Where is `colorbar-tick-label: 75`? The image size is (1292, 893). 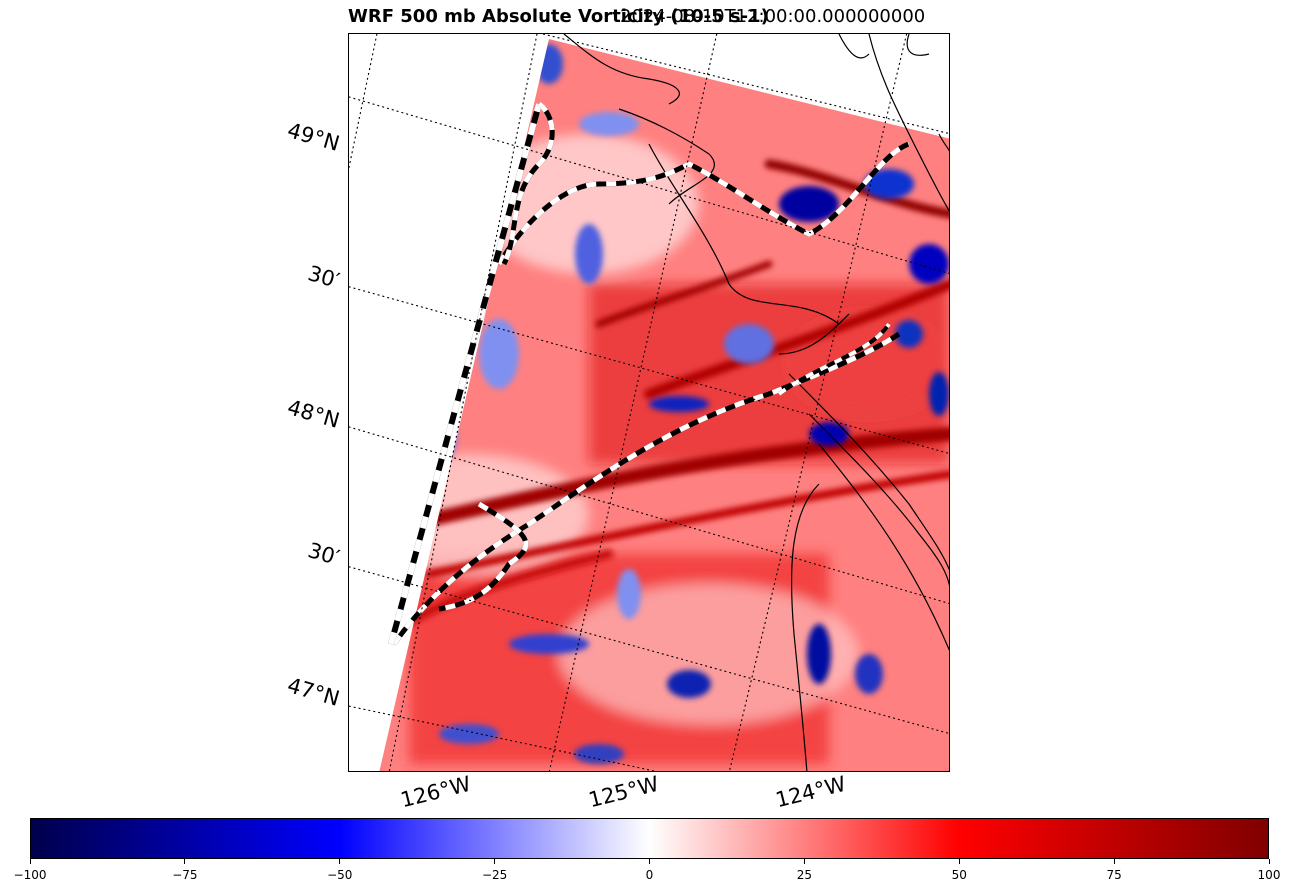
colorbar-tick-label: 75 is located at coordinates (1114, 875).